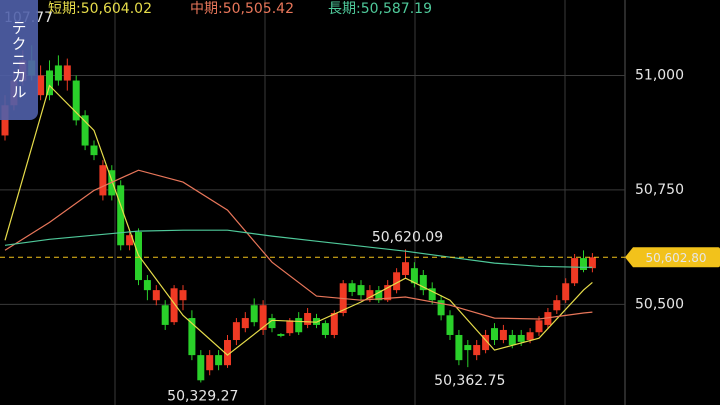 The height and width of the screenshot is (405, 720). What do you see at coordinates (675, 258) in the screenshot?
I see `price-tag-label: 50,602.80` at bounding box center [675, 258].